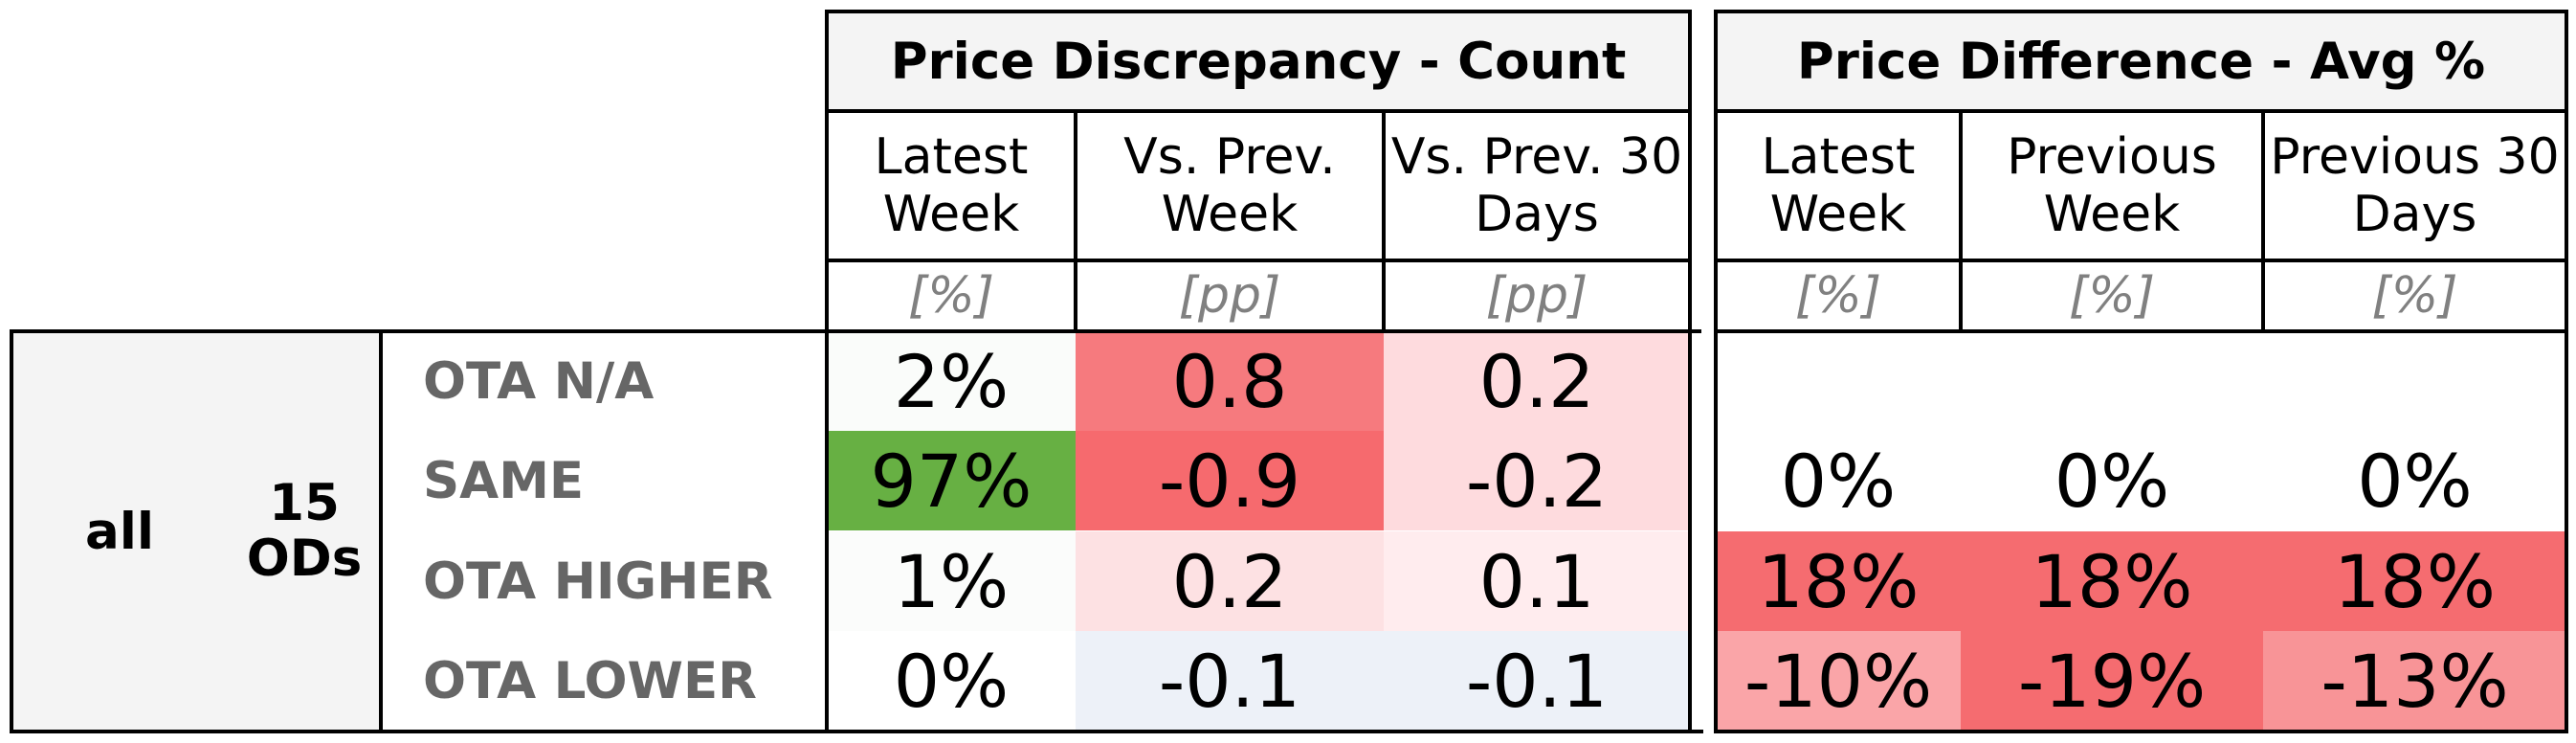  I want to click on row-label: OTA LOWER, so click(590, 681).